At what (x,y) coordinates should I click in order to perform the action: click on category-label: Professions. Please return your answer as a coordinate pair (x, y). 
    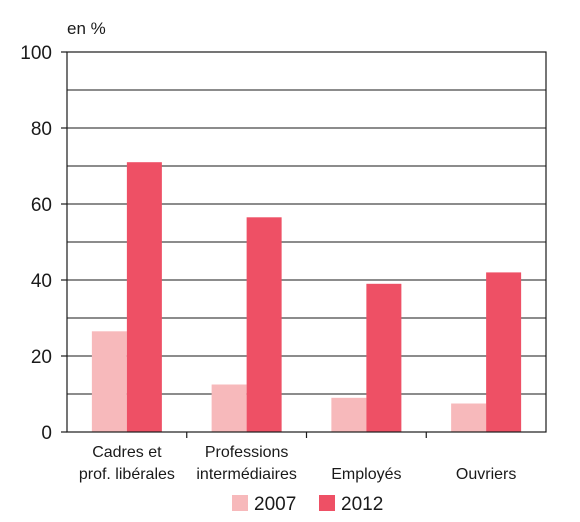
    Looking at the image, I should click on (247, 452).